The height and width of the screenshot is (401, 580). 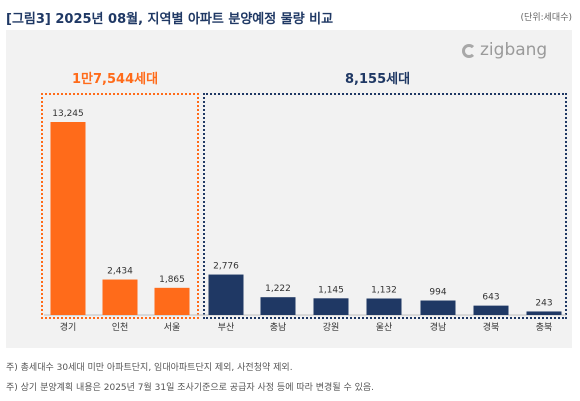 What do you see at coordinates (543, 303) in the screenshot?
I see `data-label-9: 243` at bounding box center [543, 303].